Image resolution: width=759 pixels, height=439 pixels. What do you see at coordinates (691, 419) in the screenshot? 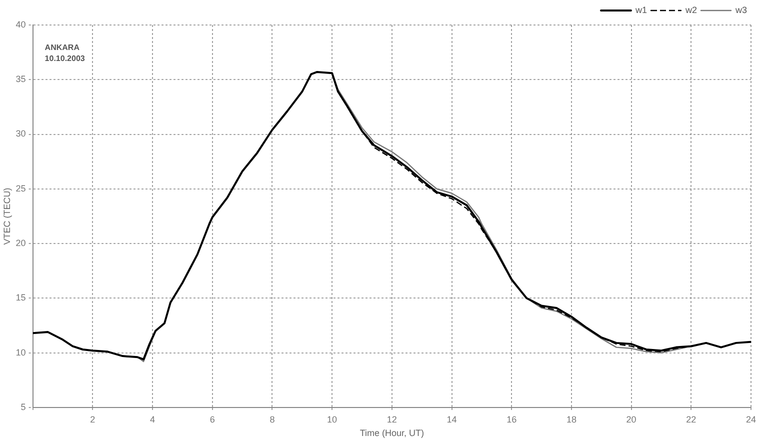
I see `x-tick-label: 22` at bounding box center [691, 419].